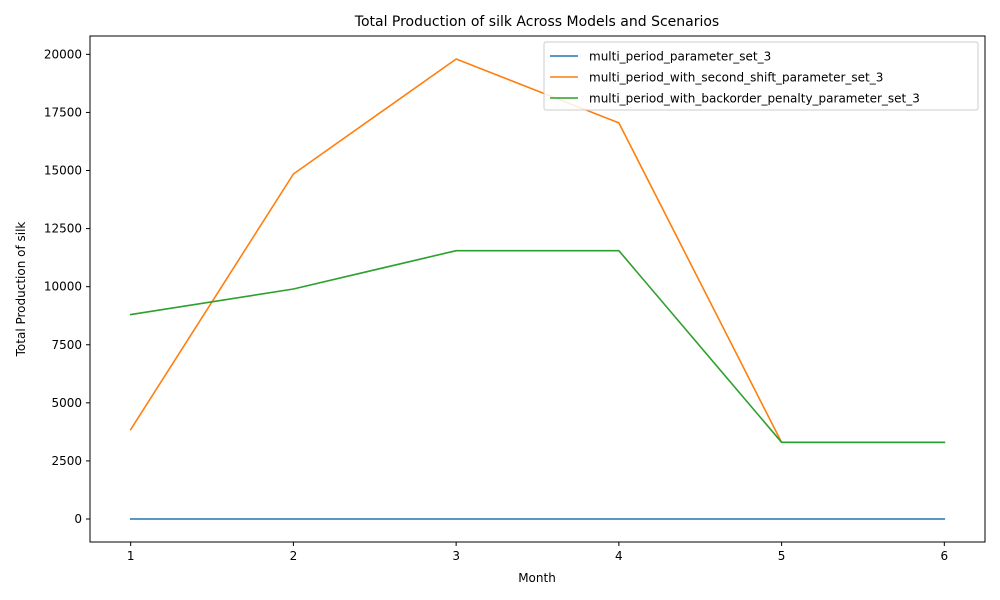 This screenshot has width=1000, height=600. Describe the element at coordinates (131, 556) in the screenshot. I see `x-tick-label: 1` at that location.